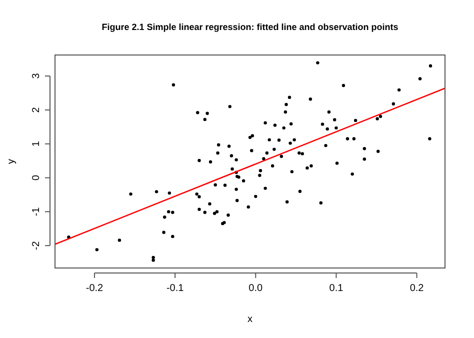 The image size is (474, 338). I want to click on chart-title: Figure 2.1 Simple linear regression: fitted line and observation points, so click(250, 27).